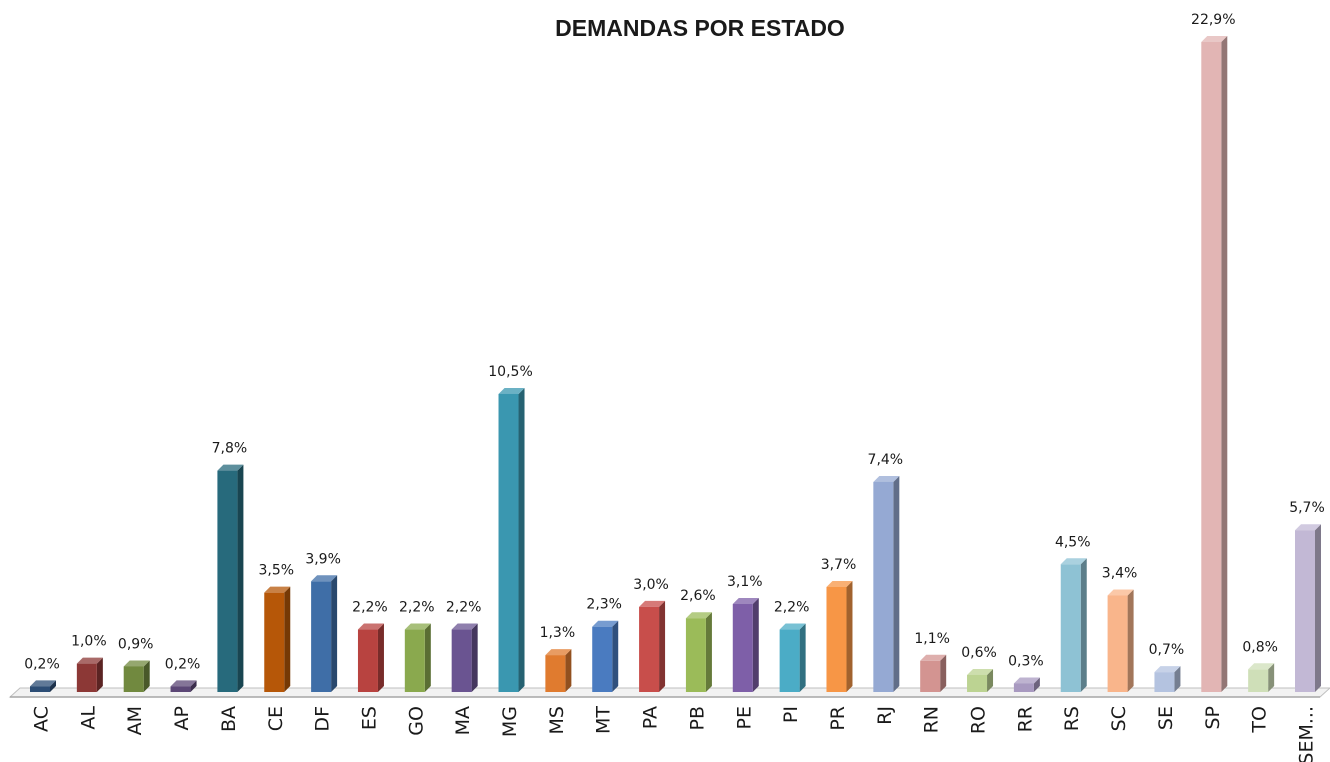  What do you see at coordinates (838, 718) in the screenshot?
I see `x-tick-label: PR` at bounding box center [838, 718].